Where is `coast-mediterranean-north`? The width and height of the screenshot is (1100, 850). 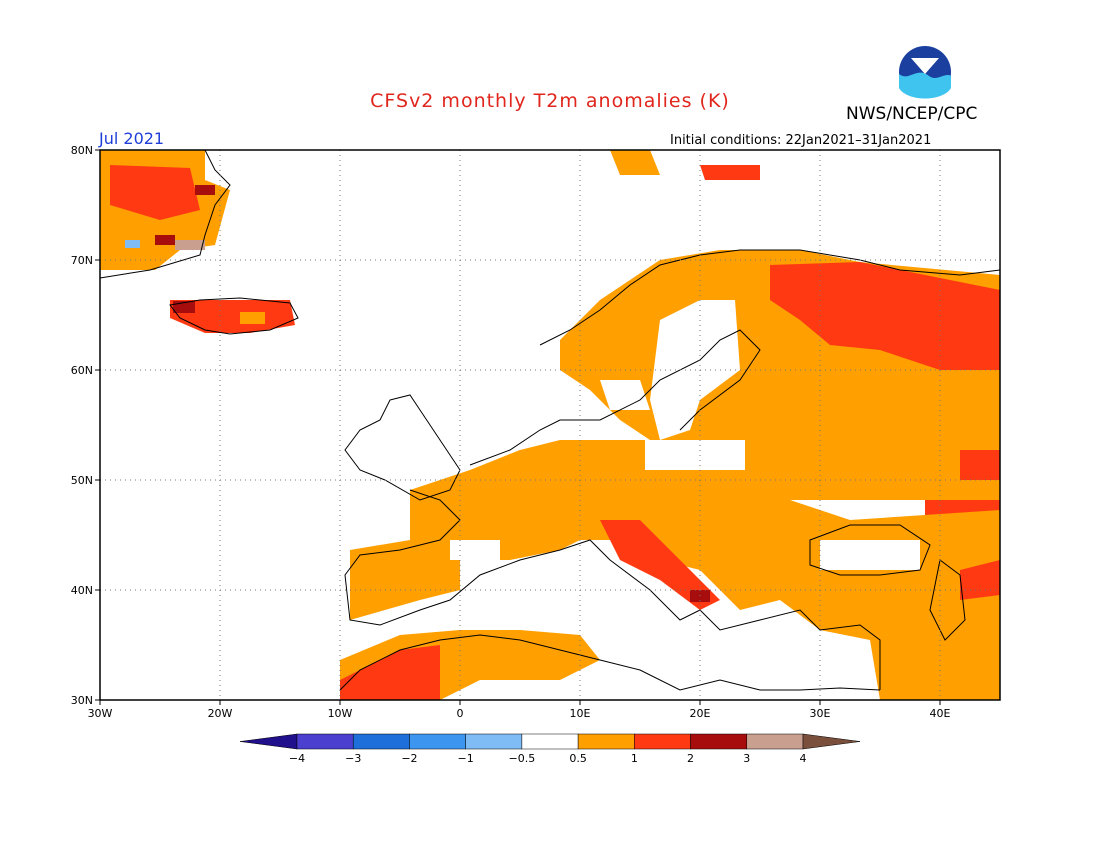
coast-mediterranean-north is located at coordinates (612, 589).